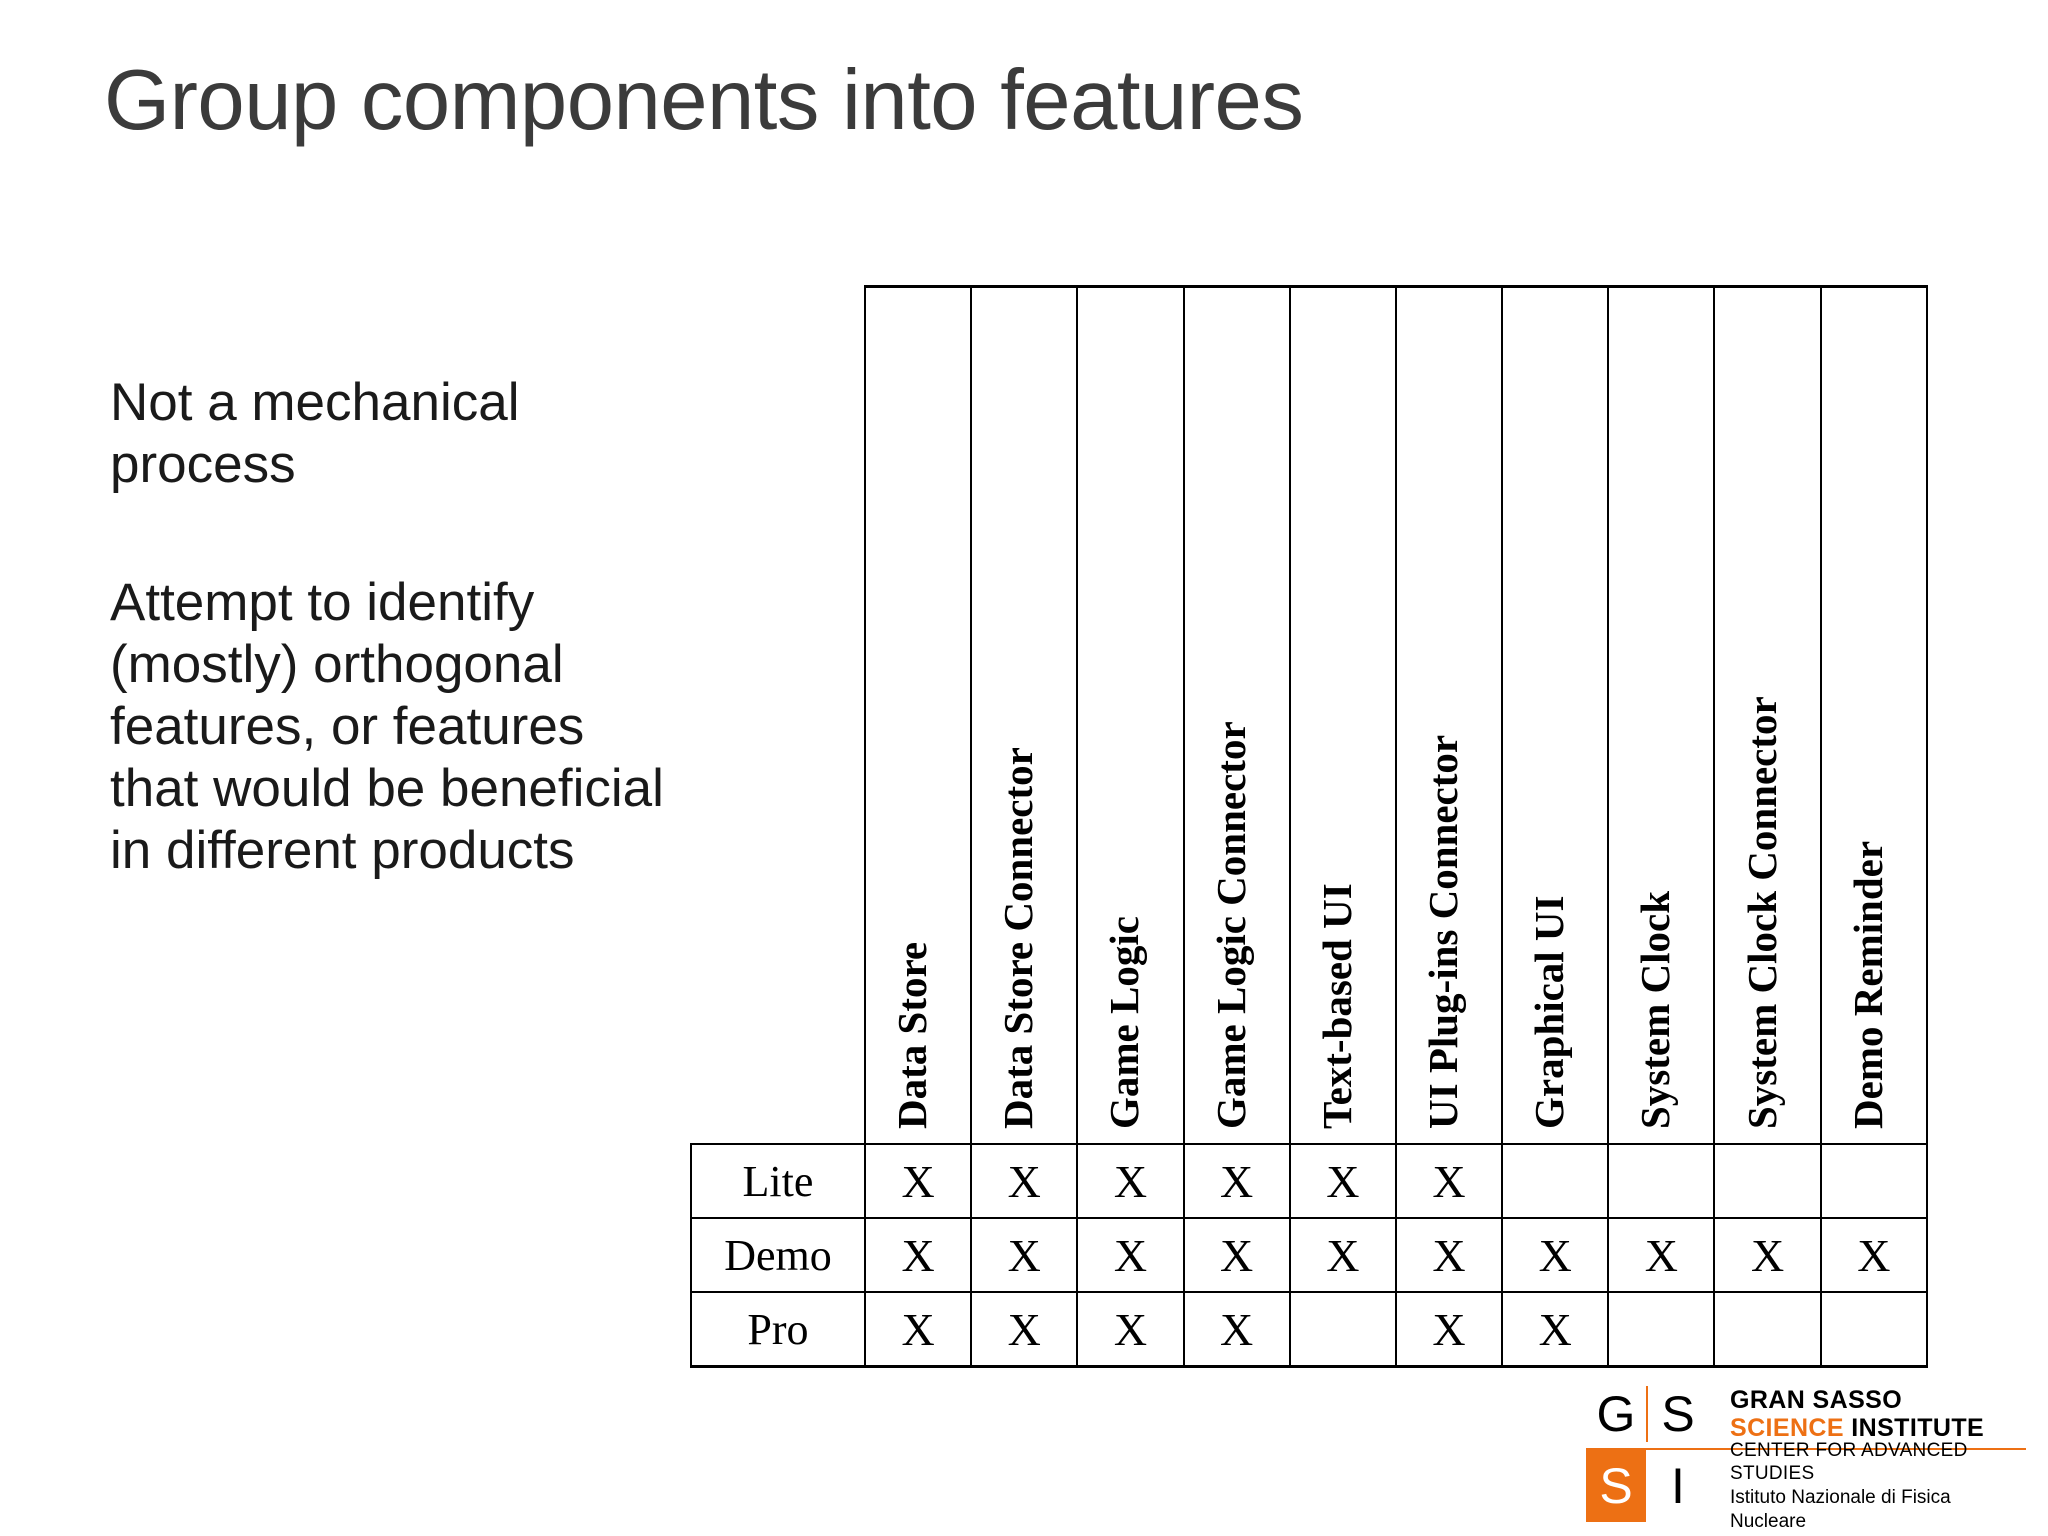 Image resolution: width=2048 pixels, height=1536 pixels. I want to click on logo-line-infn: Istituto Nazionale di Fisica Nucleare, so click(1840, 1509).